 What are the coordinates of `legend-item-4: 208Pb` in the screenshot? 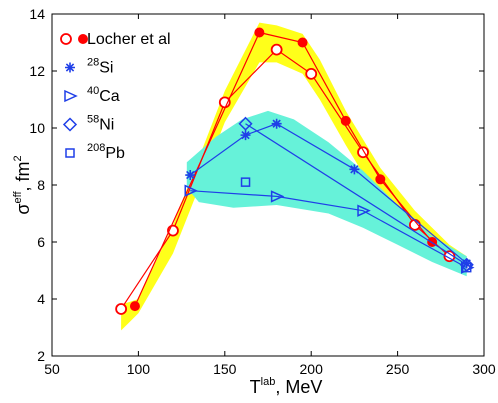 It's located at (95, 152).